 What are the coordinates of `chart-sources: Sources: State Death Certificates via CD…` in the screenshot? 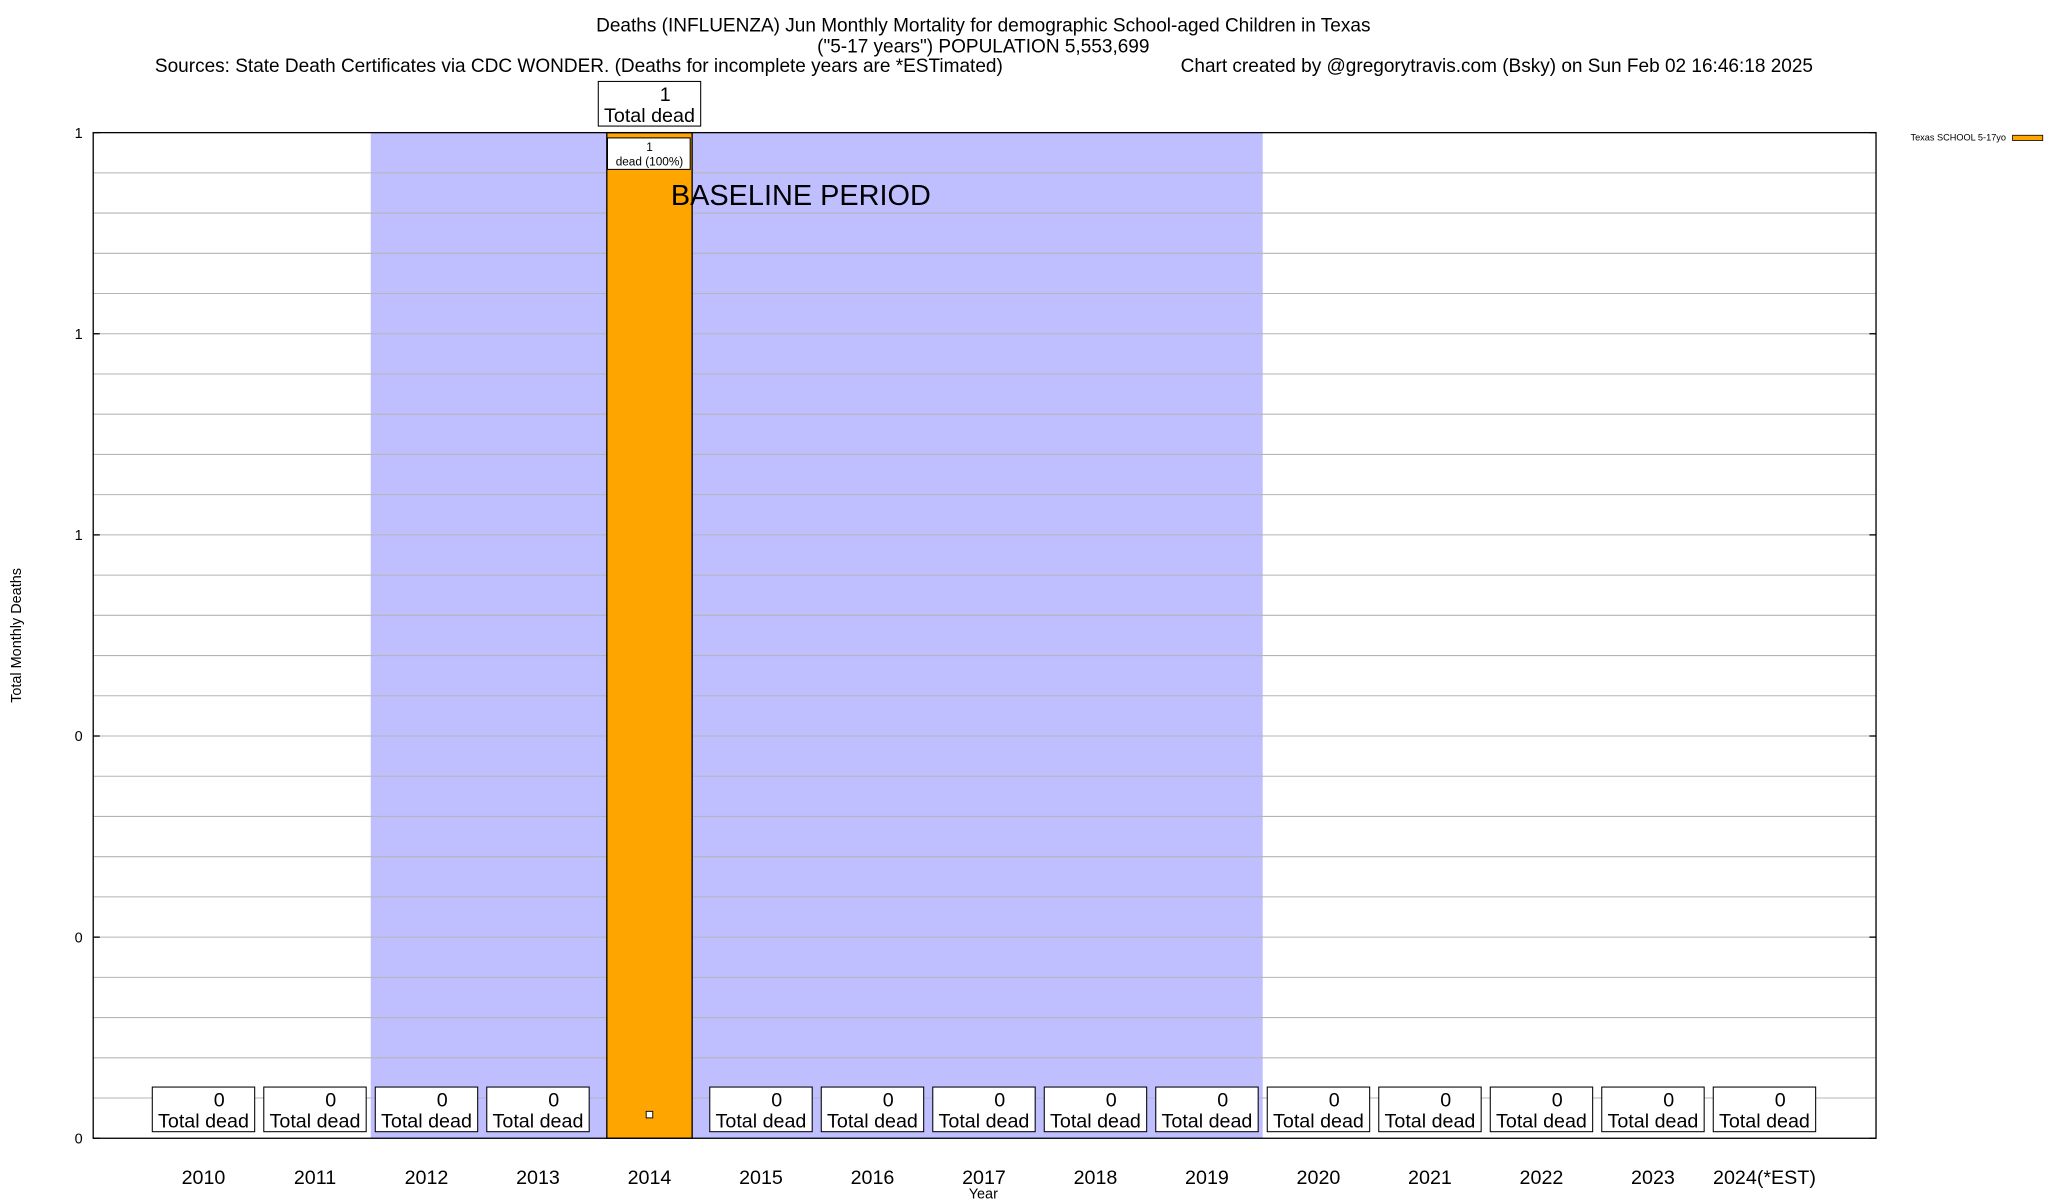 It's located at (579, 66).